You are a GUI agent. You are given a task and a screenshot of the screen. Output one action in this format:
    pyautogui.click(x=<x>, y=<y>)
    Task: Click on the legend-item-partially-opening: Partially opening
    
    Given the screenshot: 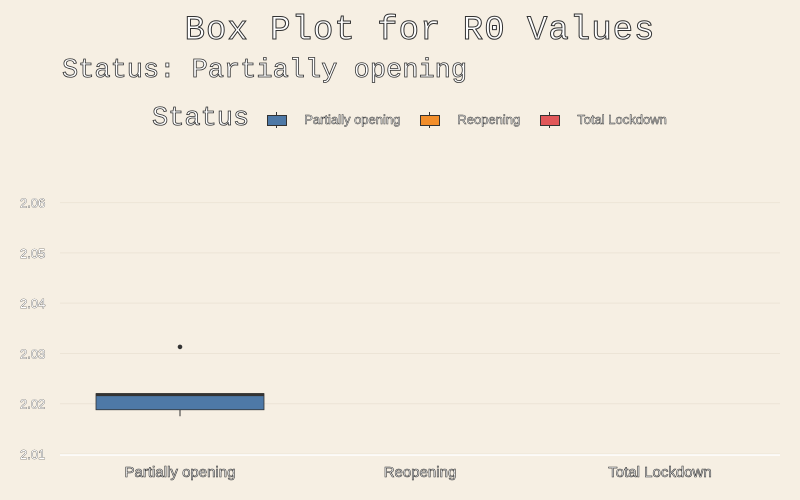 What is the action you would take?
    pyautogui.click(x=334, y=119)
    